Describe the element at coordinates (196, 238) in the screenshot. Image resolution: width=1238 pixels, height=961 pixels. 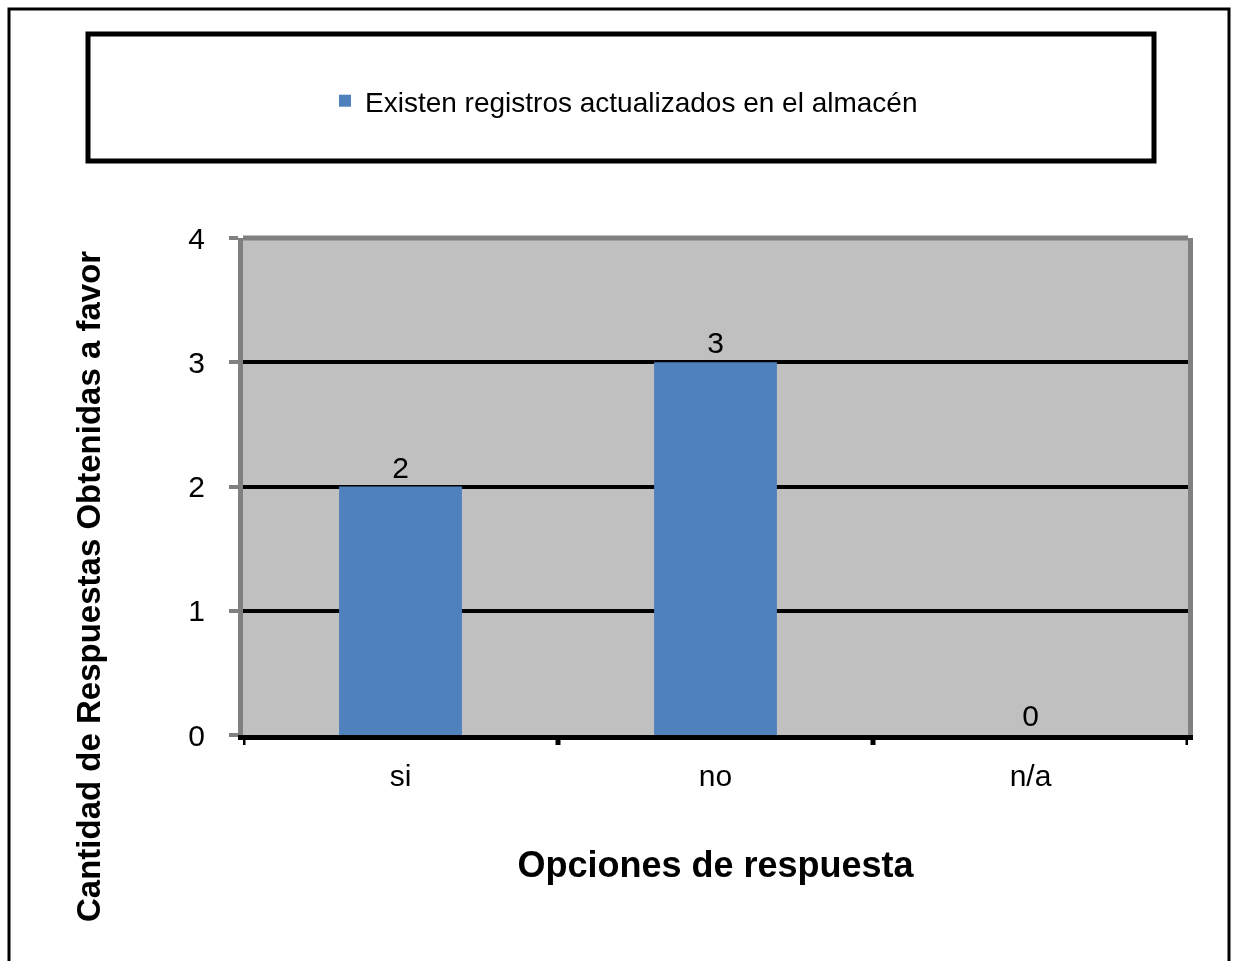
I see `y-tick-label: 4` at that location.